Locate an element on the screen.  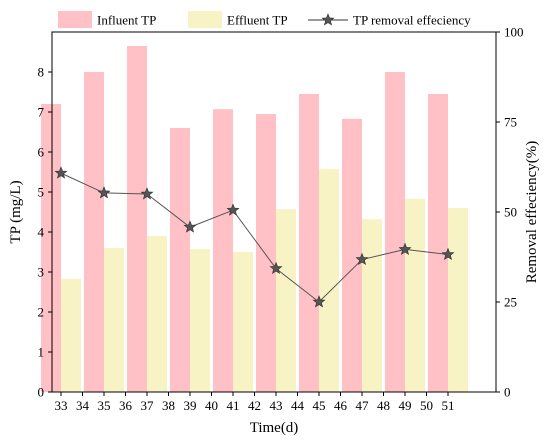
legend-swatch-effluent is located at coordinates (205, 19).